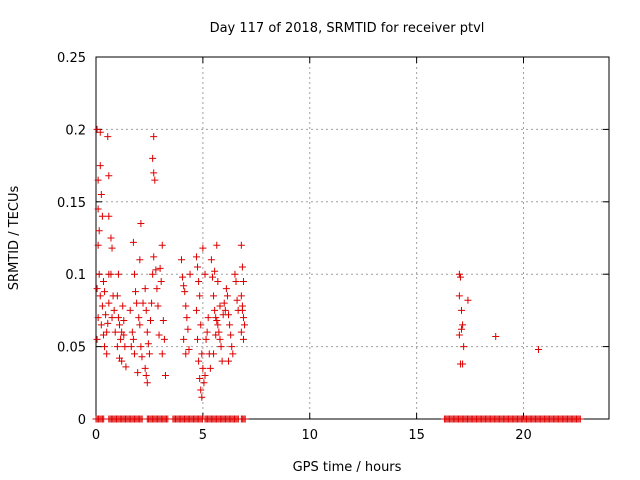 The image size is (640, 480). Describe the element at coordinates (309, 435) in the screenshot. I see `x-tick-label: 10` at that location.